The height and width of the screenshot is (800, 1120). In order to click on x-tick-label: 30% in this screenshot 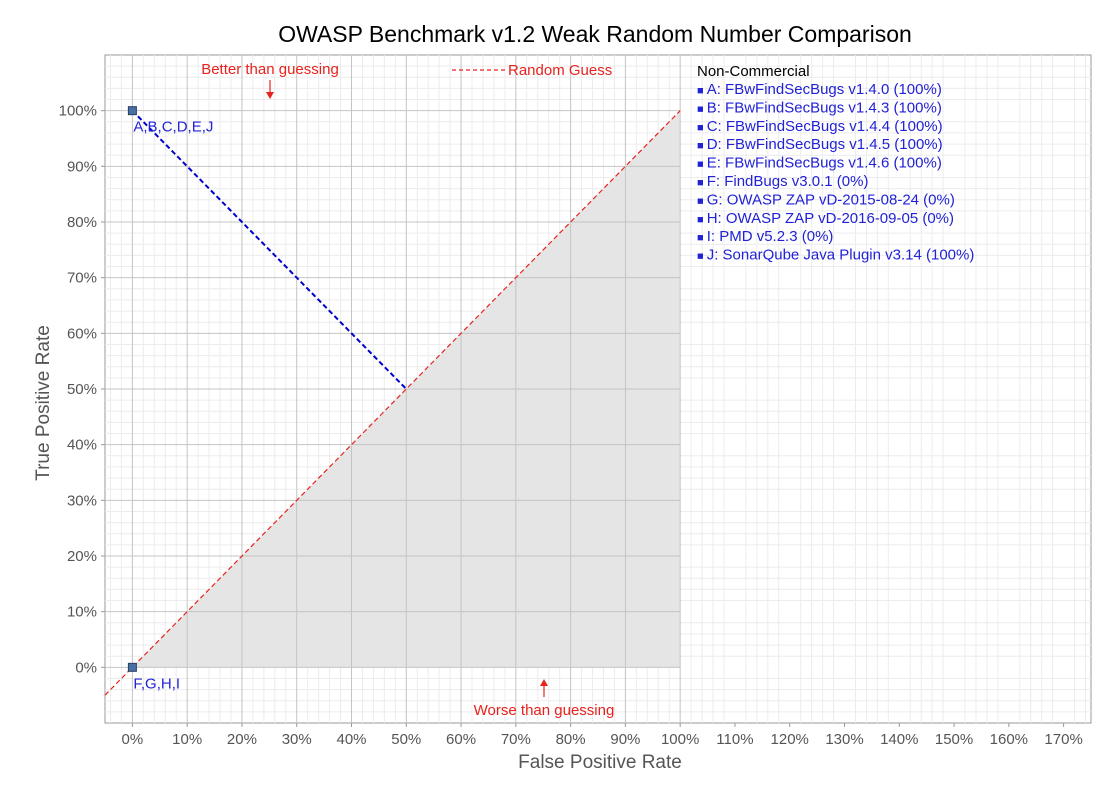, I will do `click(297, 739)`.